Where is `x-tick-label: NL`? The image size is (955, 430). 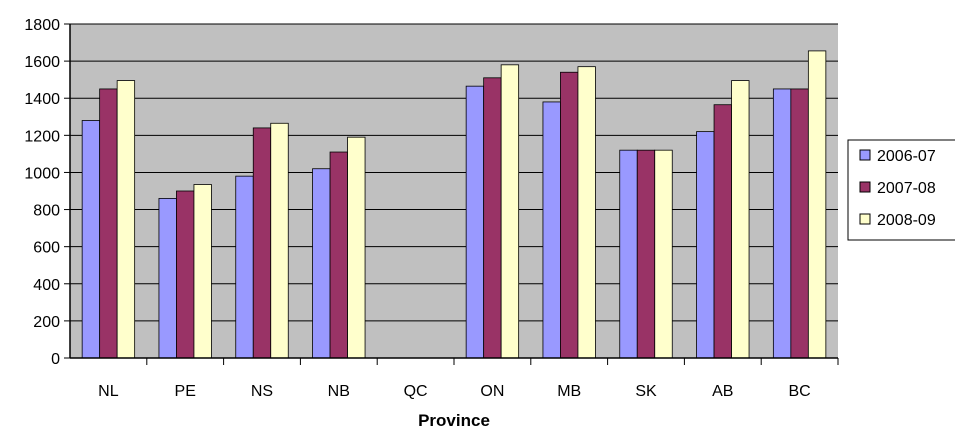 x-tick-label: NL is located at coordinates (108, 391).